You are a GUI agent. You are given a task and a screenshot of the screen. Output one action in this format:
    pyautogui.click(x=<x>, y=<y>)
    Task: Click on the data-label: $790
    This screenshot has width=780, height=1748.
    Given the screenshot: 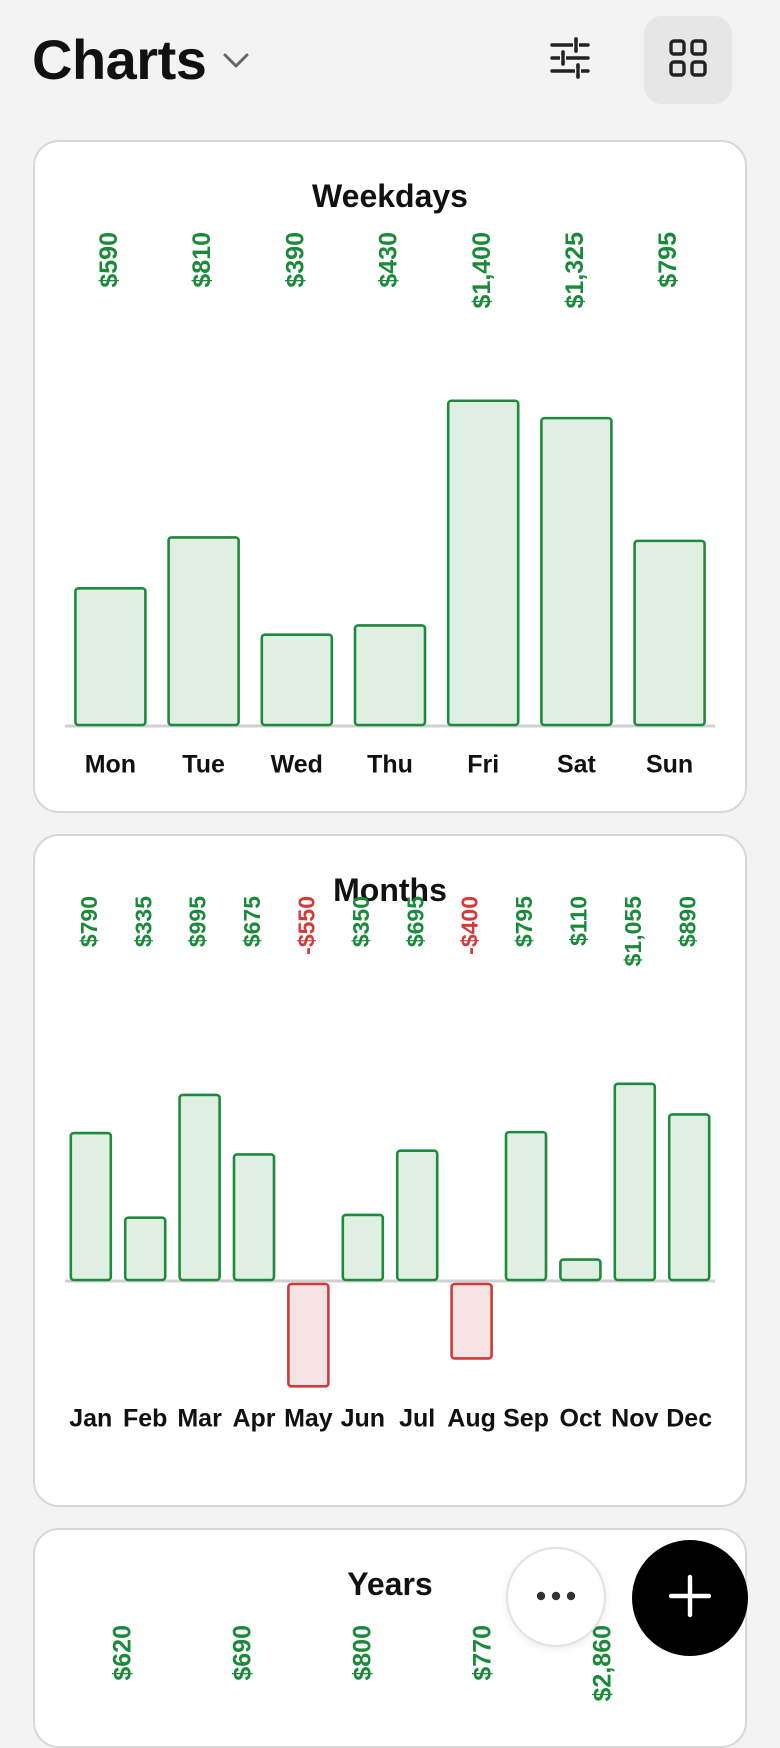 What is the action you would take?
    pyautogui.click(x=89, y=921)
    